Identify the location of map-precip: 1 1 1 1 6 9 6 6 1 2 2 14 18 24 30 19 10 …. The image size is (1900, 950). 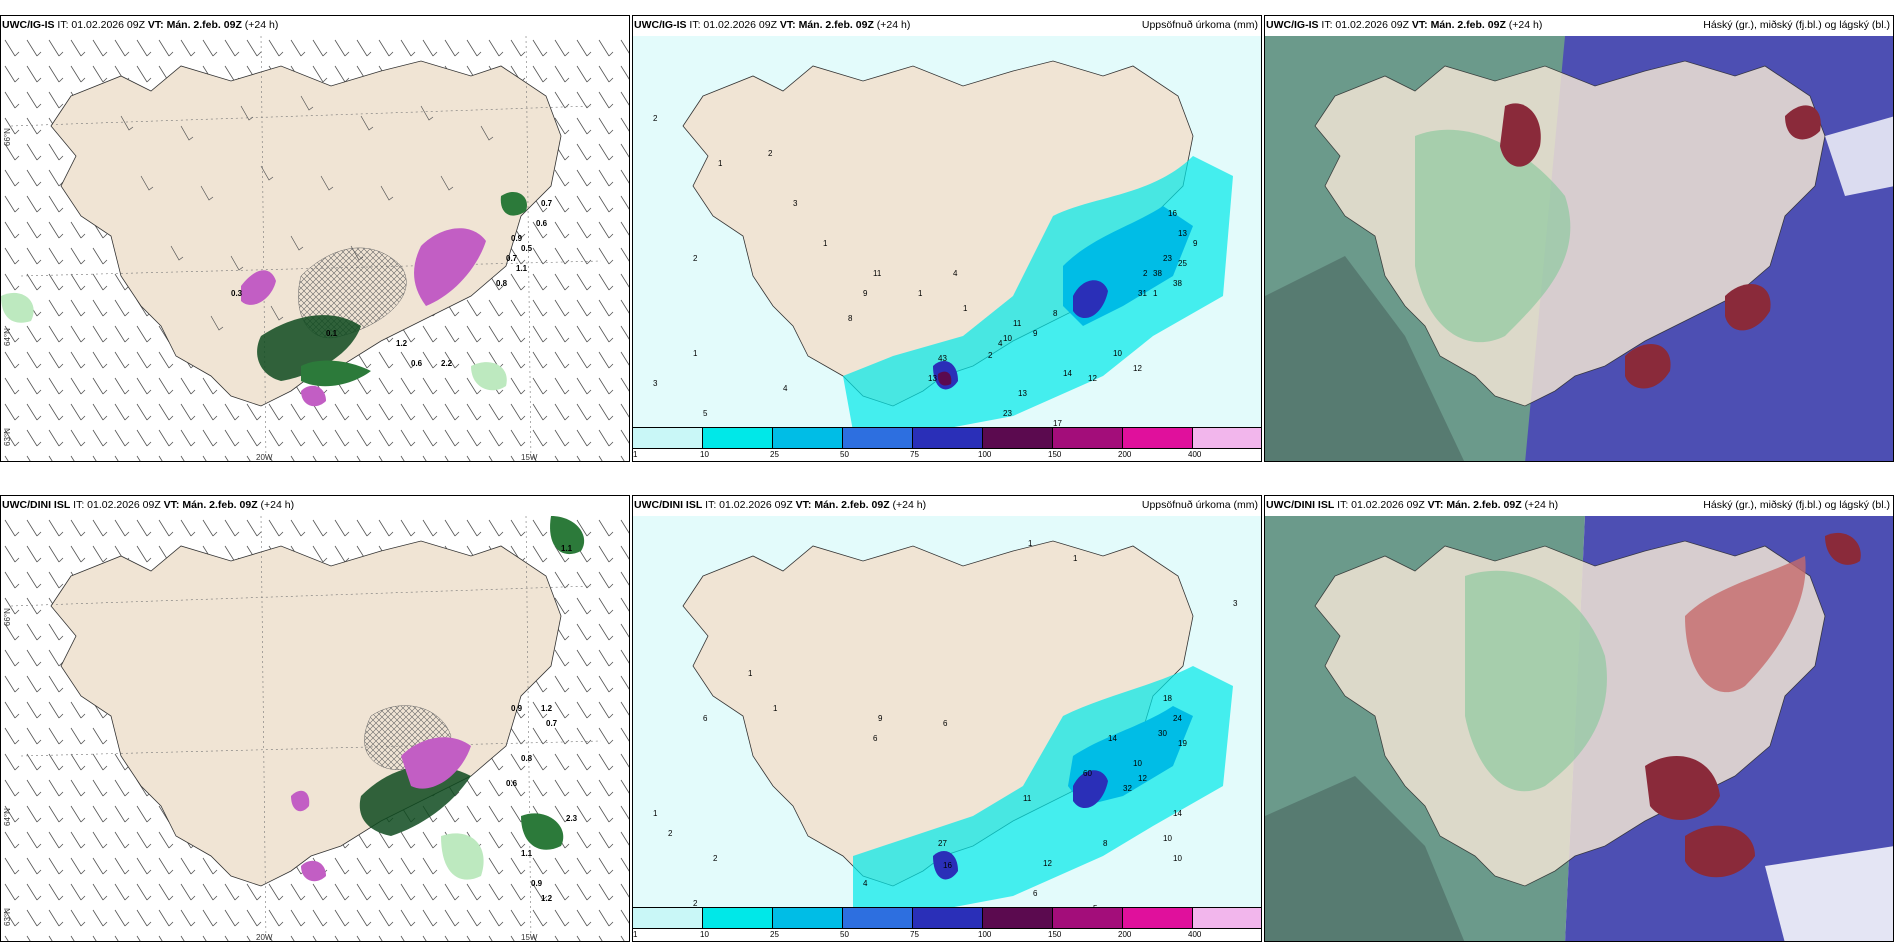
(947, 713).